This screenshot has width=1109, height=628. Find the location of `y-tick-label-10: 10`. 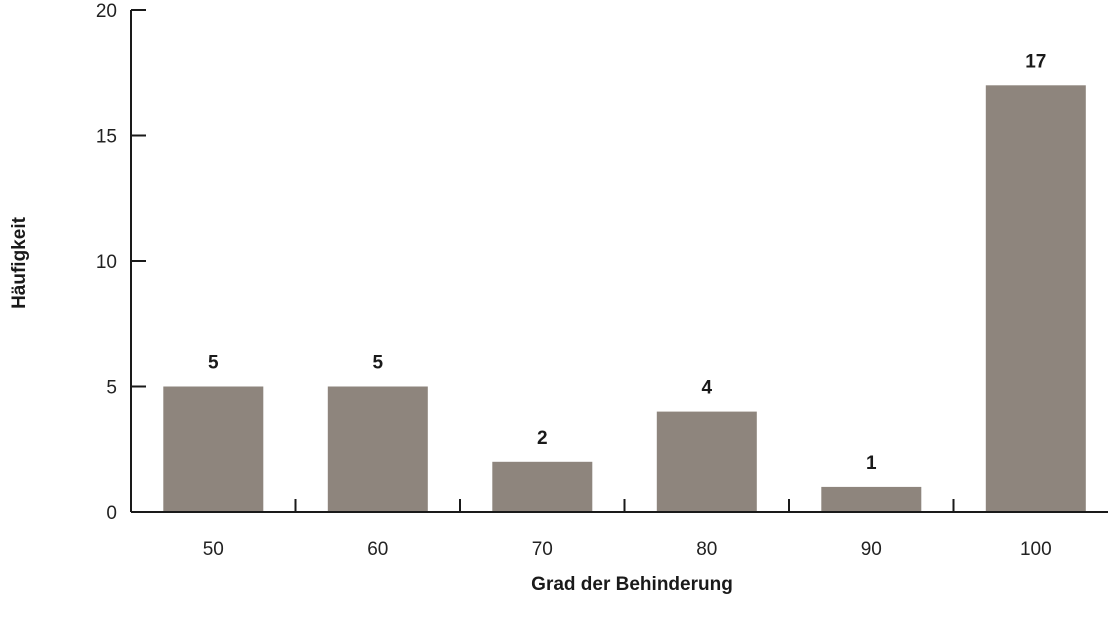

y-tick-label-10: 10 is located at coordinates (106, 262).